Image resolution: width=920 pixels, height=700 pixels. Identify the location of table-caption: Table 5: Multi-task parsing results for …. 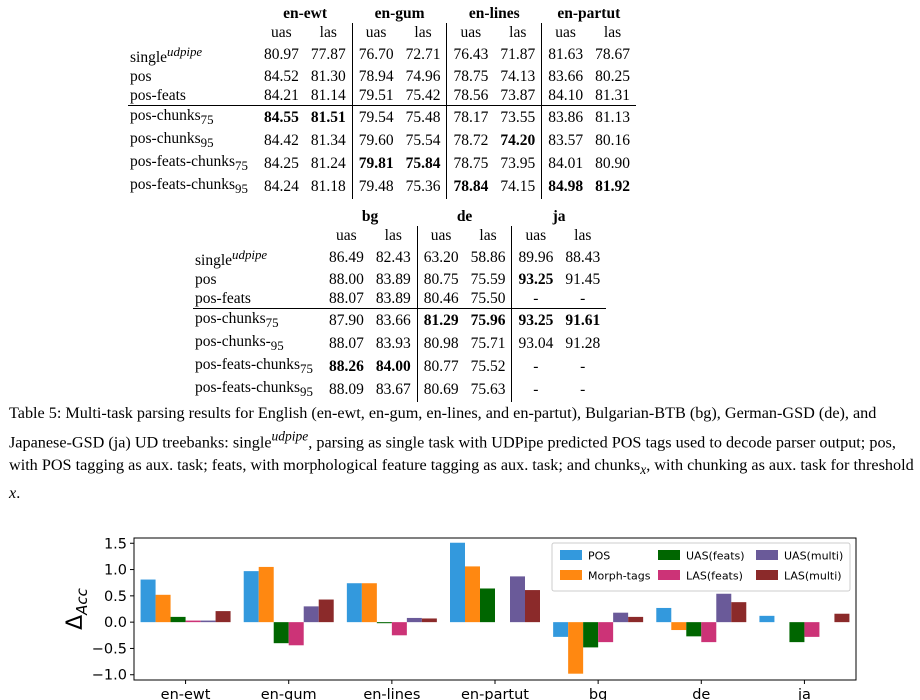
(461, 453).